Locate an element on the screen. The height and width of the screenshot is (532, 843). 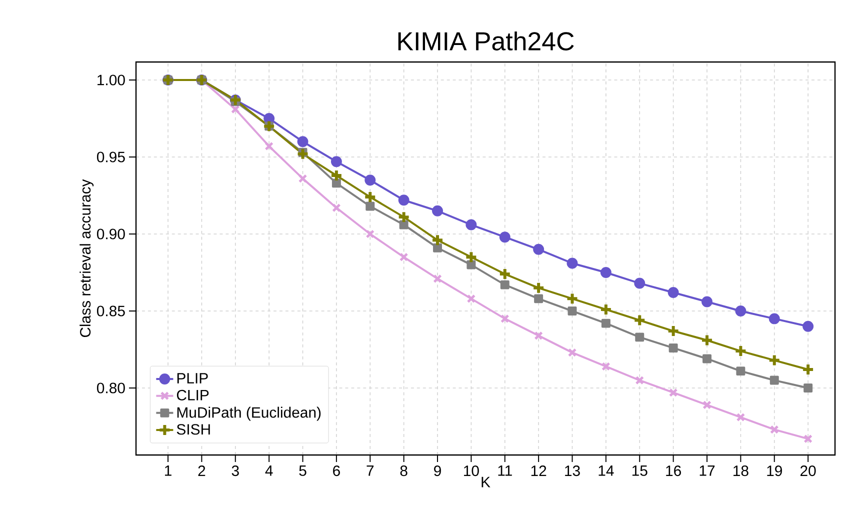
x-tick-label: 9 is located at coordinates (437, 471).